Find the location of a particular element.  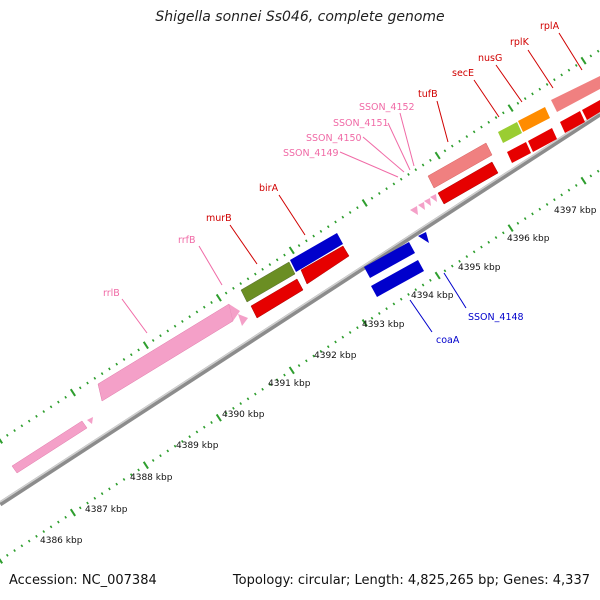

feature-rplK-red is located at coordinates (572, 122).